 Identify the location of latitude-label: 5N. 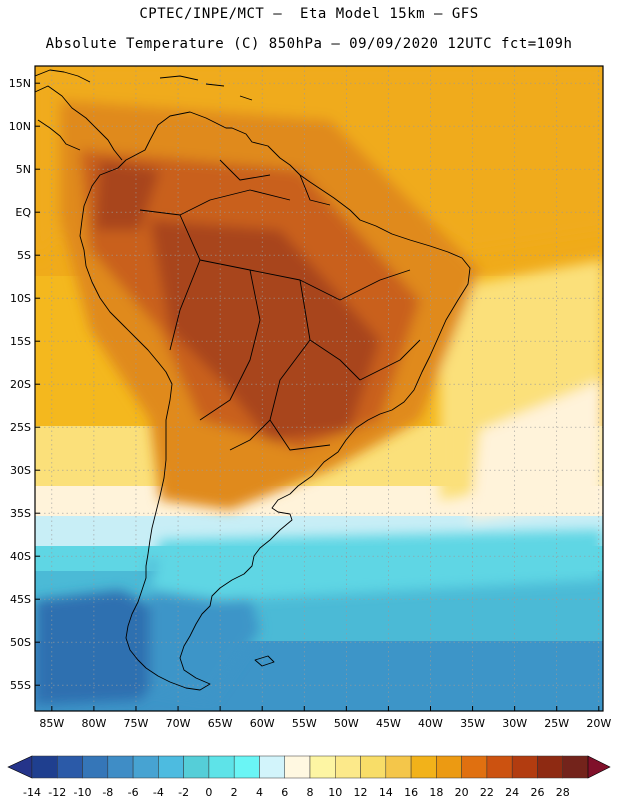
(23, 169).